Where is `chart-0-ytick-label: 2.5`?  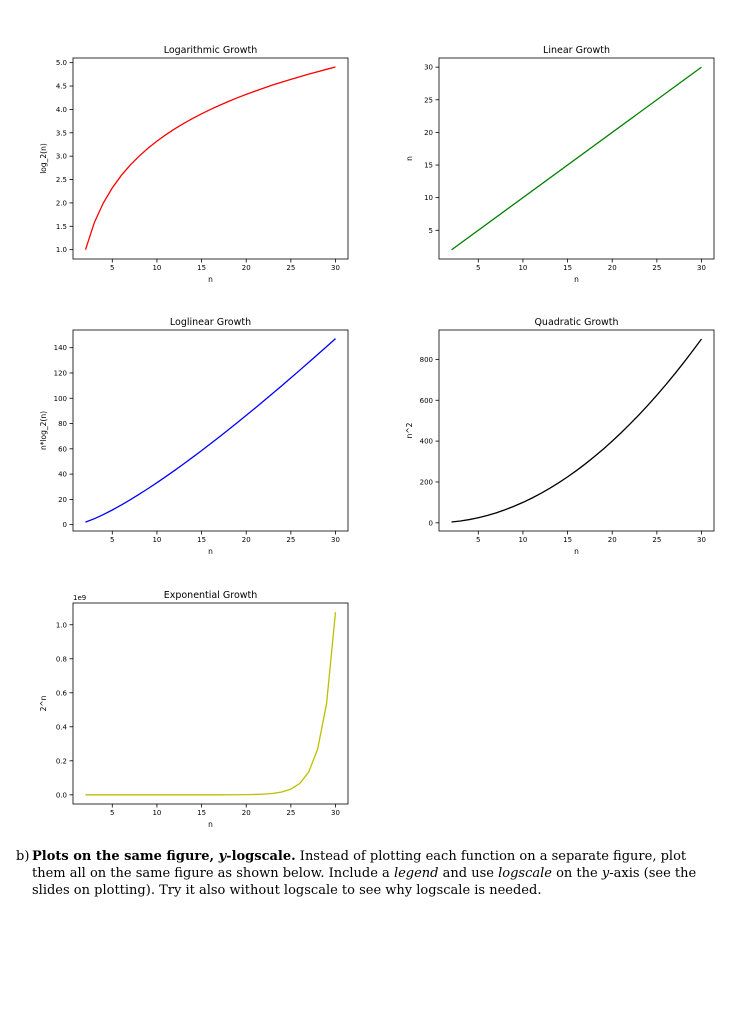 chart-0-ytick-label: 2.5 is located at coordinates (61, 180).